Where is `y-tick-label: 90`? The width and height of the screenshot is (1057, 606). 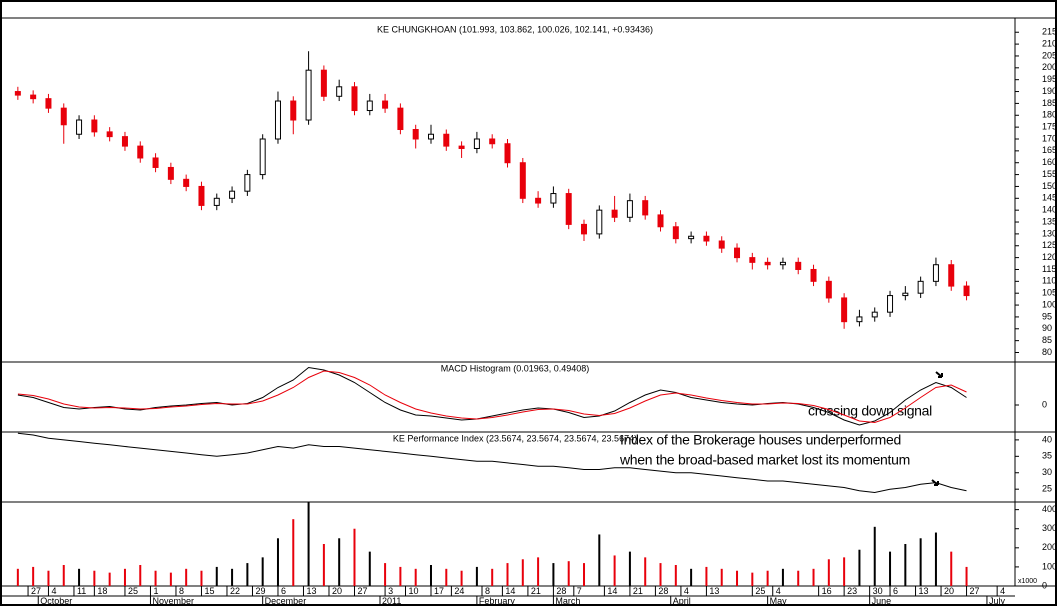
y-tick-label: 90 is located at coordinates (1047, 328).